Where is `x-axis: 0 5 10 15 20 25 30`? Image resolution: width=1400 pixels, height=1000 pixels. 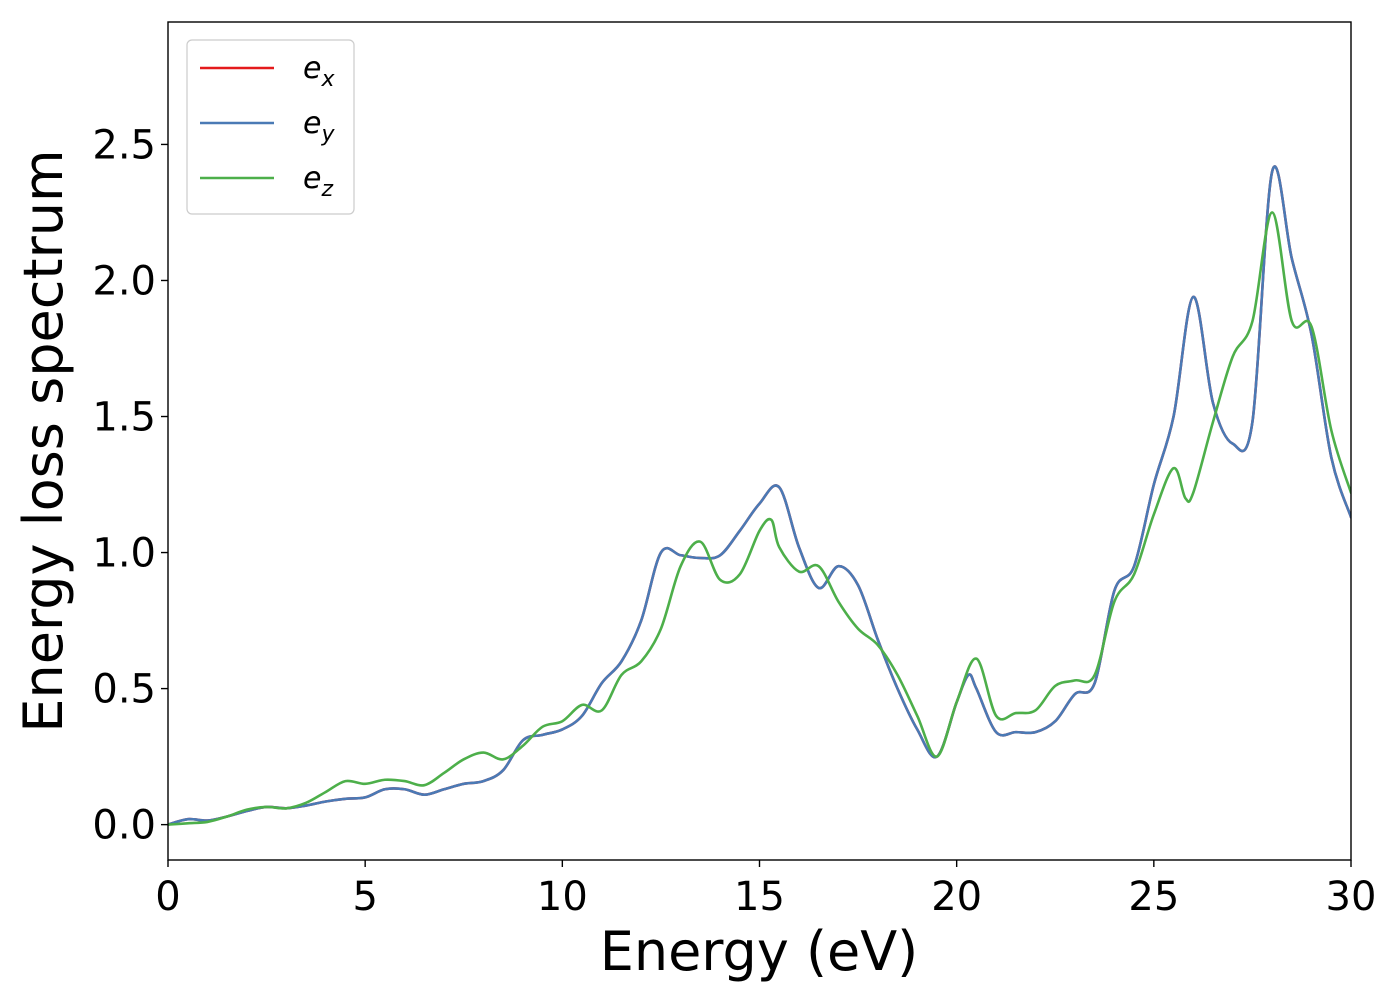
x-axis: 0 5 10 15 20 25 30 is located at coordinates (765, 890).